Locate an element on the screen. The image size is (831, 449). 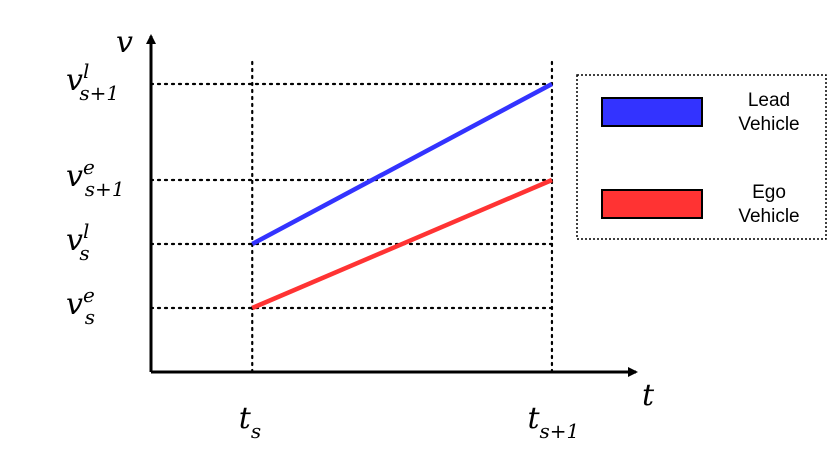
y-tick-label-1: vl s is located at coordinates (78, 242).